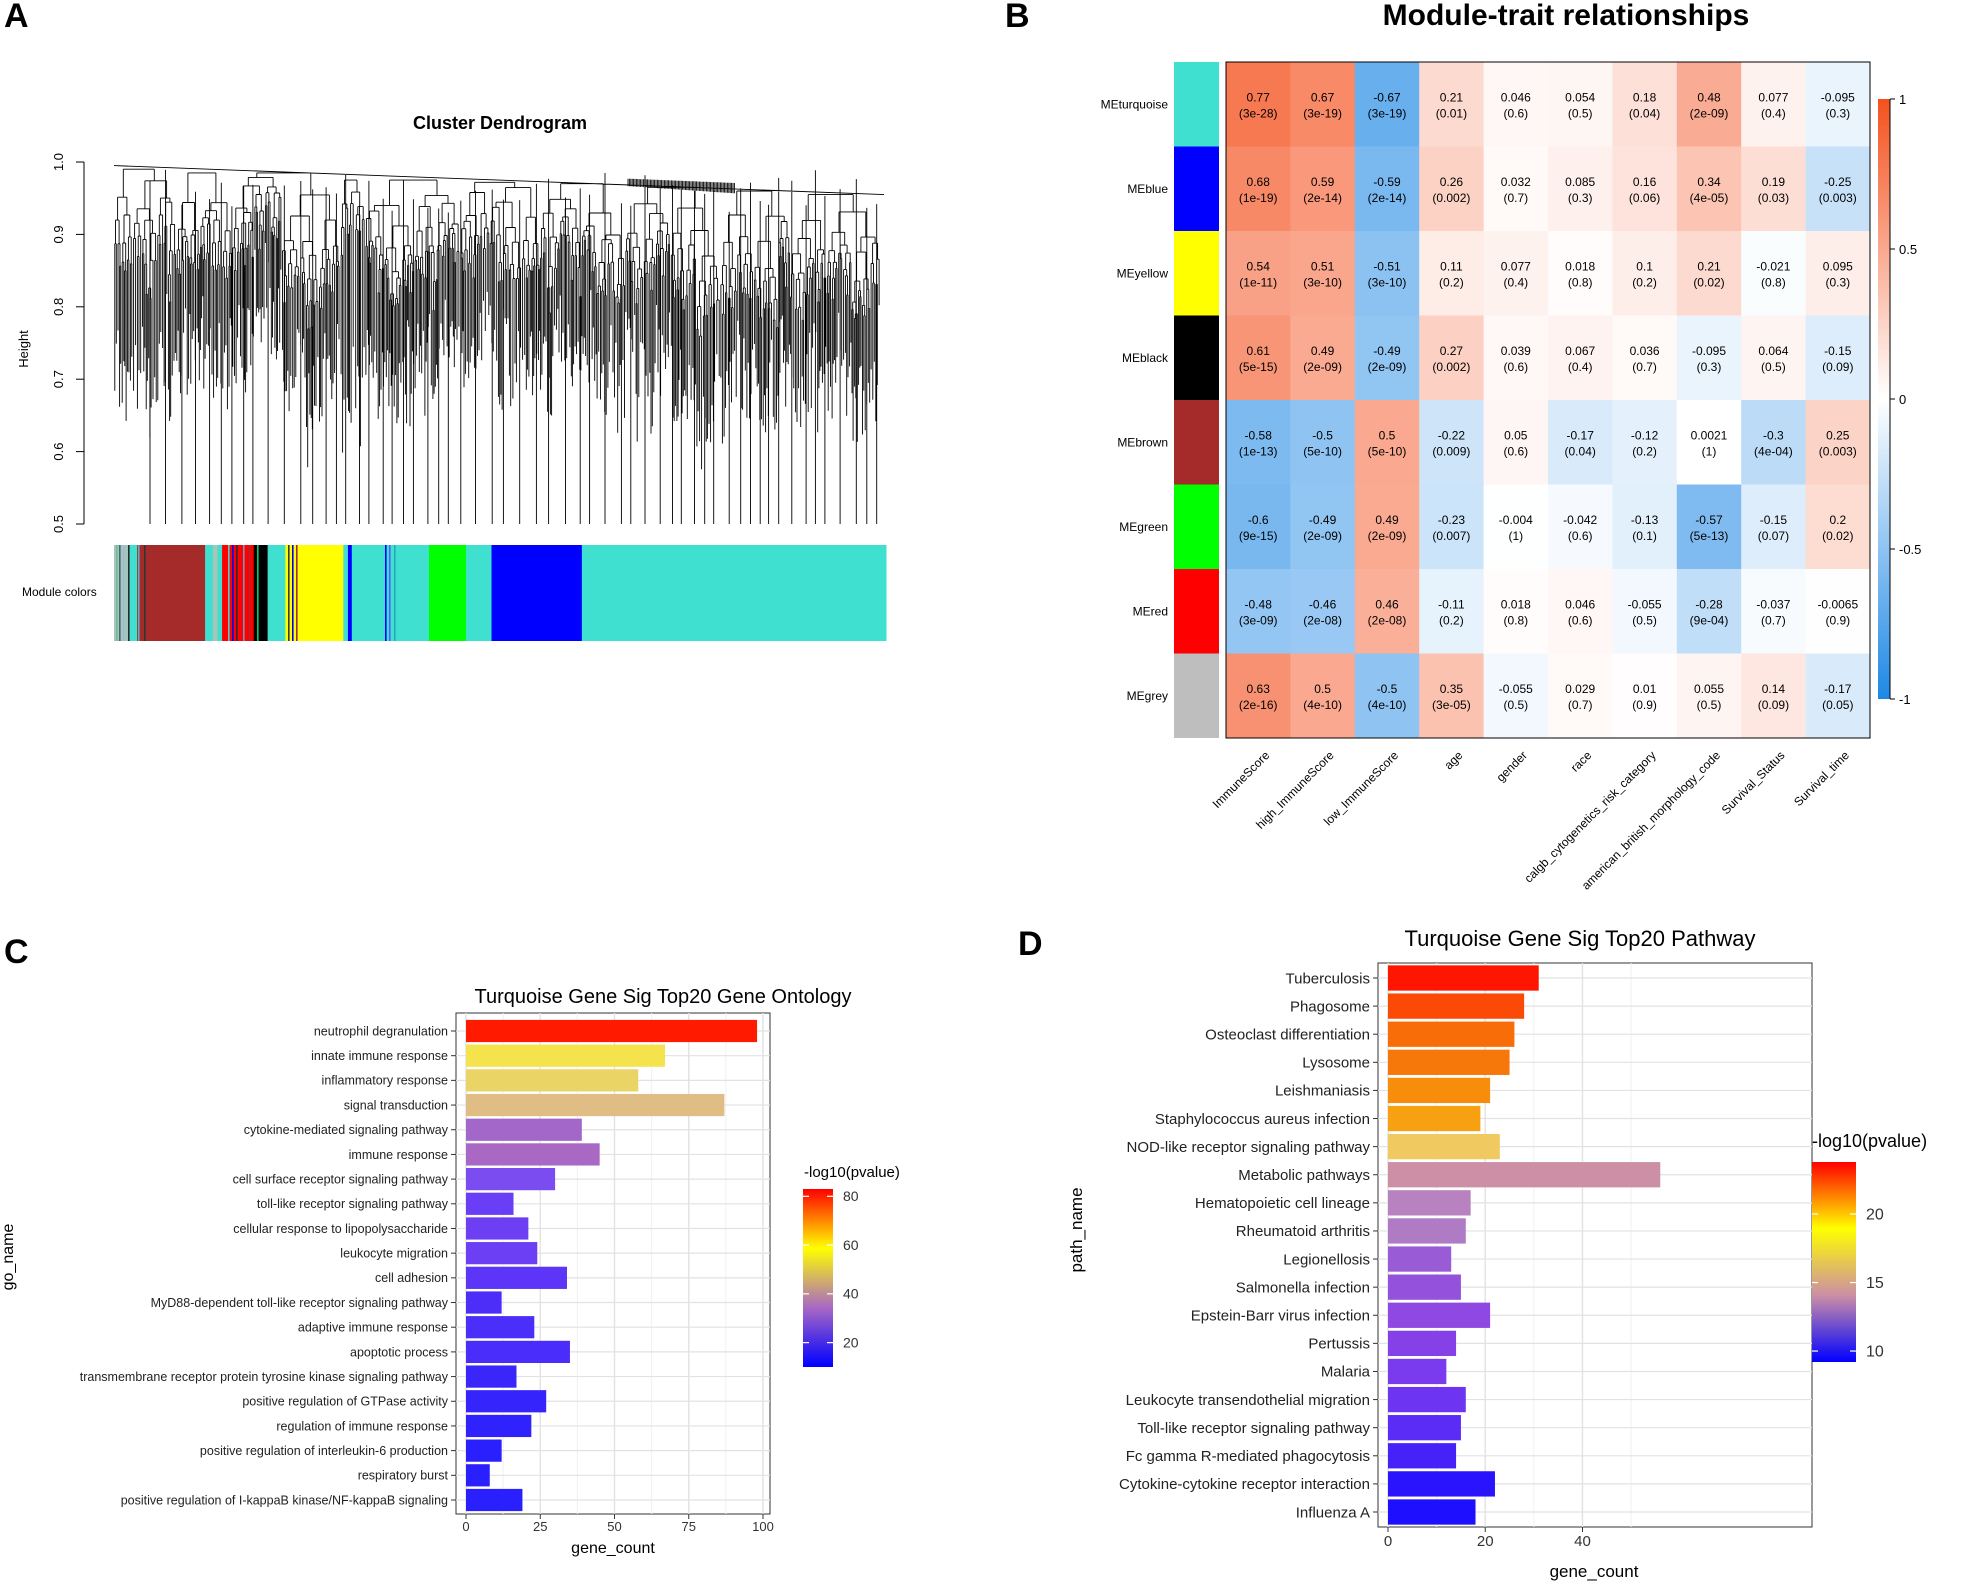 The image size is (1980, 1584). What do you see at coordinates (1875, 1215) in the screenshot?
I see `pw-legend-tick-label: 20` at bounding box center [1875, 1215].